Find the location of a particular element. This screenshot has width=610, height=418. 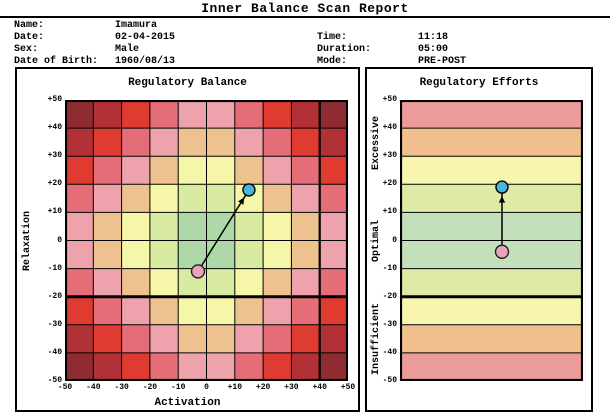

name-value: Imamura is located at coordinates (136, 25).